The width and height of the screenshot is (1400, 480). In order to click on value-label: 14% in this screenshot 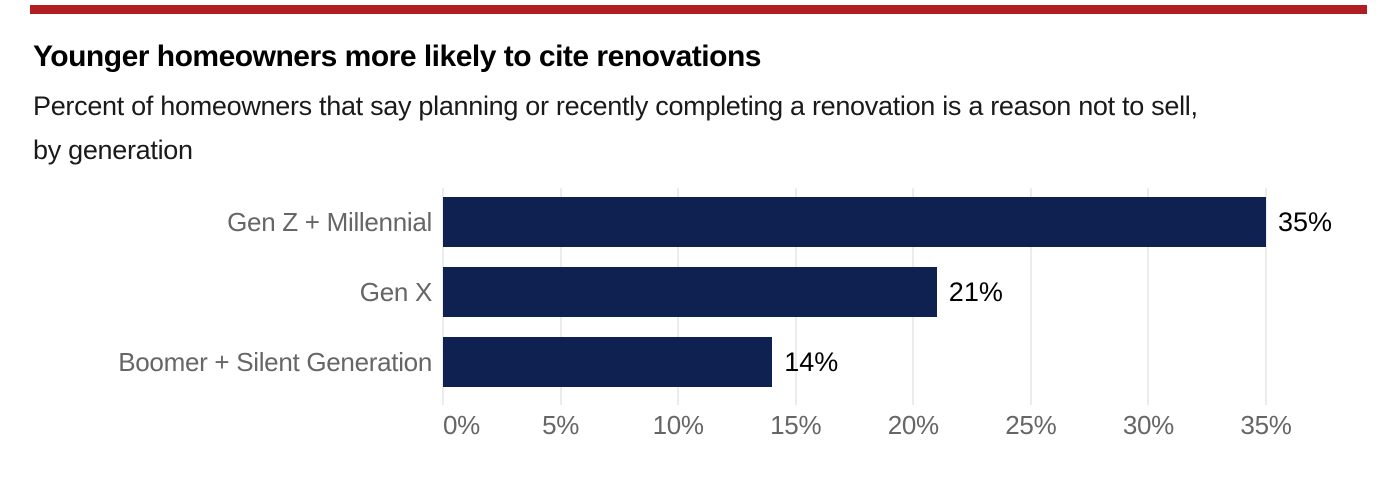, I will do `click(811, 362)`.